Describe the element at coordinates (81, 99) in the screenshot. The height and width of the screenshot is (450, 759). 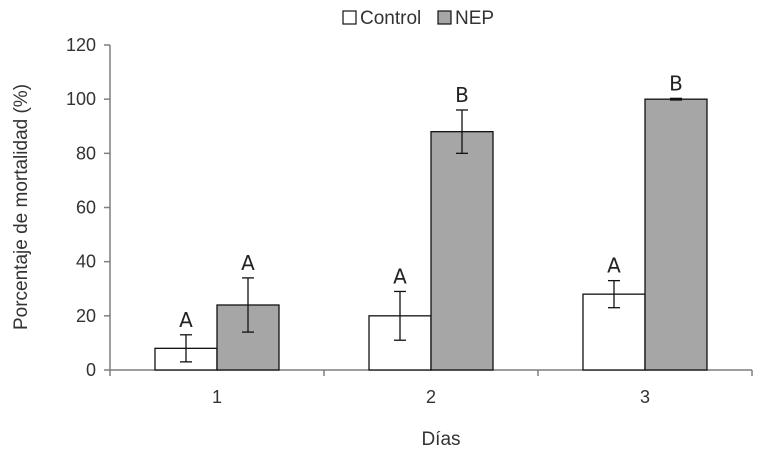
I see `y-tick-label: 100` at that location.